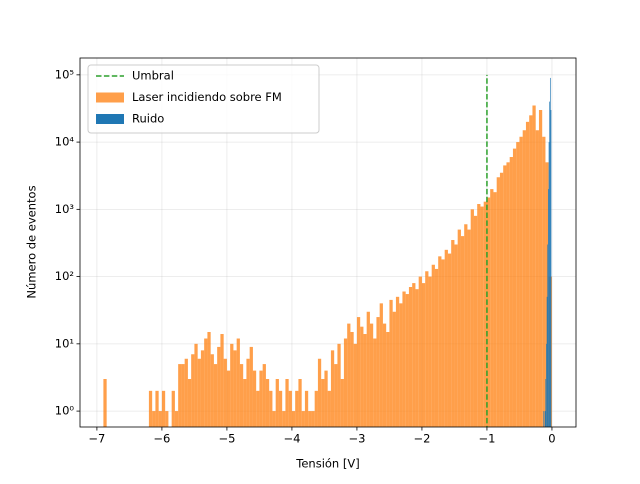 This screenshot has width=640, height=484. Describe the element at coordinates (551, 439) in the screenshot. I see `x-tick-label: 0` at that location.